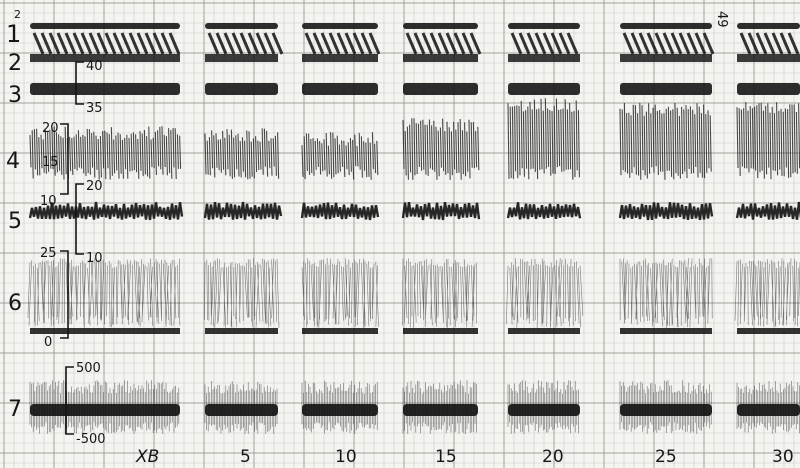 The height and width of the screenshot is (468, 800). I want to click on channel-label-1: 1, so click(13, 34).